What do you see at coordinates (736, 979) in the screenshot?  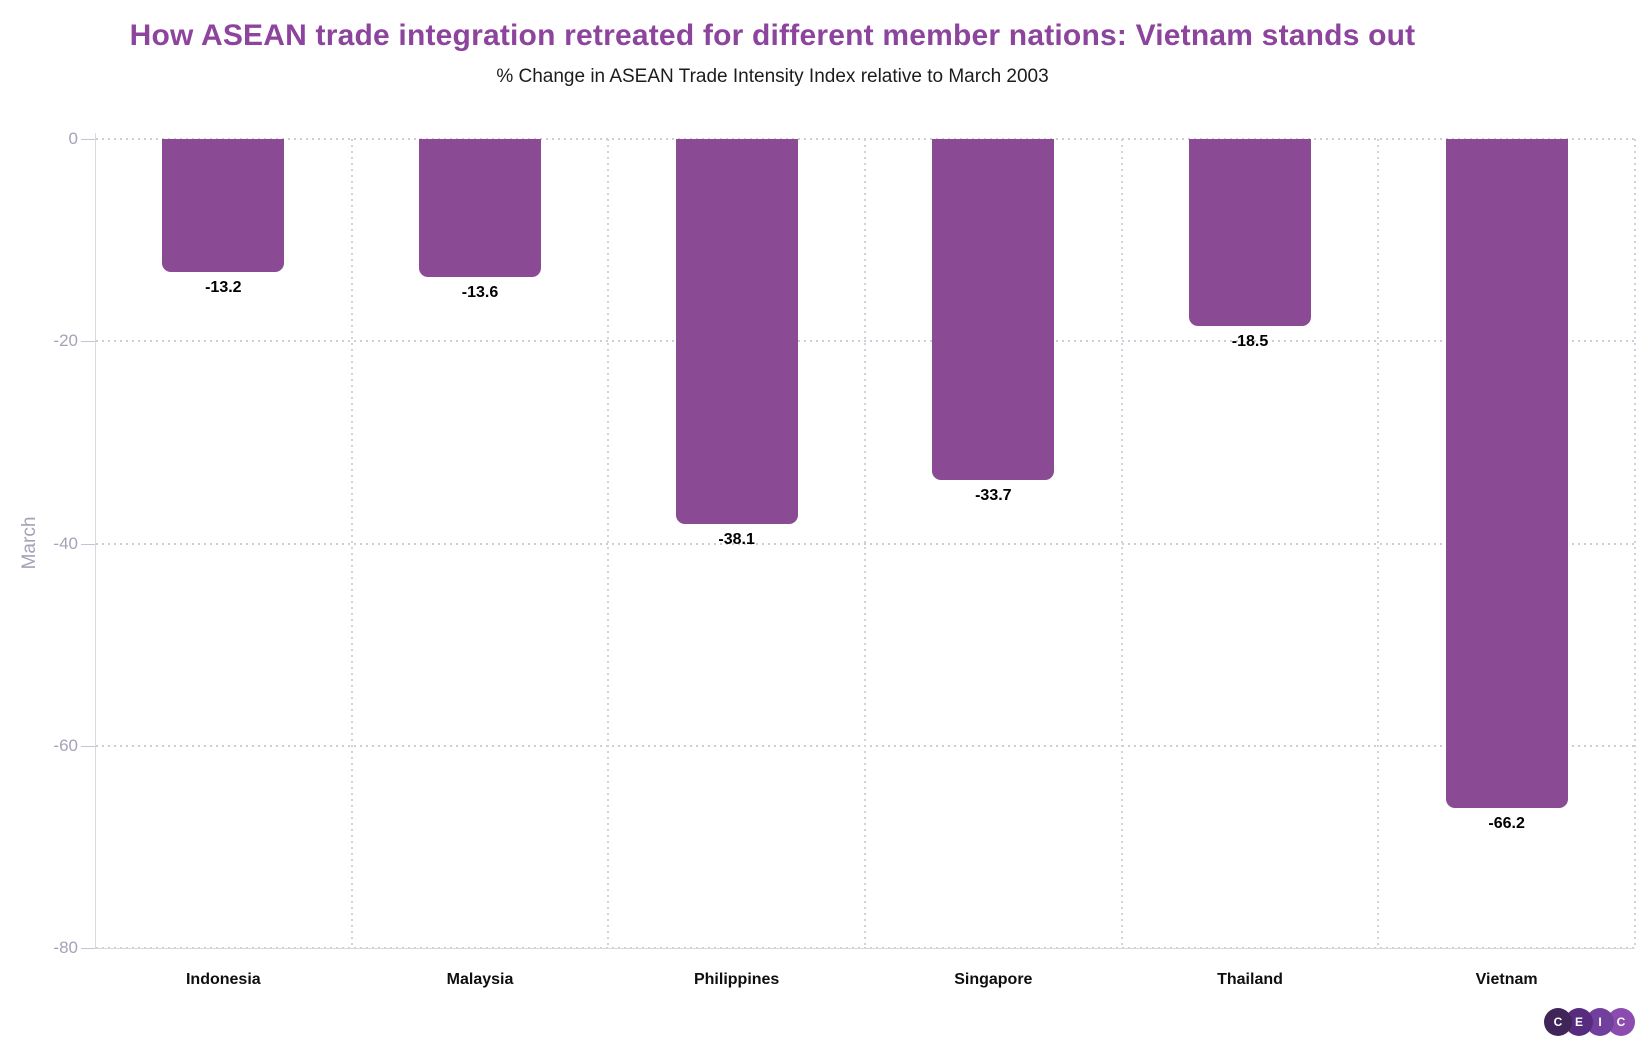 I see `x-category-label: Philippines` at bounding box center [736, 979].